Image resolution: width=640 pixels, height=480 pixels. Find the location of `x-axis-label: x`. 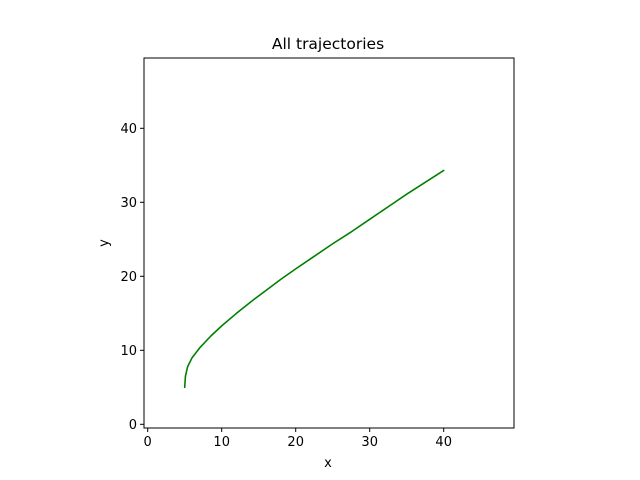

x-axis-label: x is located at coordinates (328, 463).